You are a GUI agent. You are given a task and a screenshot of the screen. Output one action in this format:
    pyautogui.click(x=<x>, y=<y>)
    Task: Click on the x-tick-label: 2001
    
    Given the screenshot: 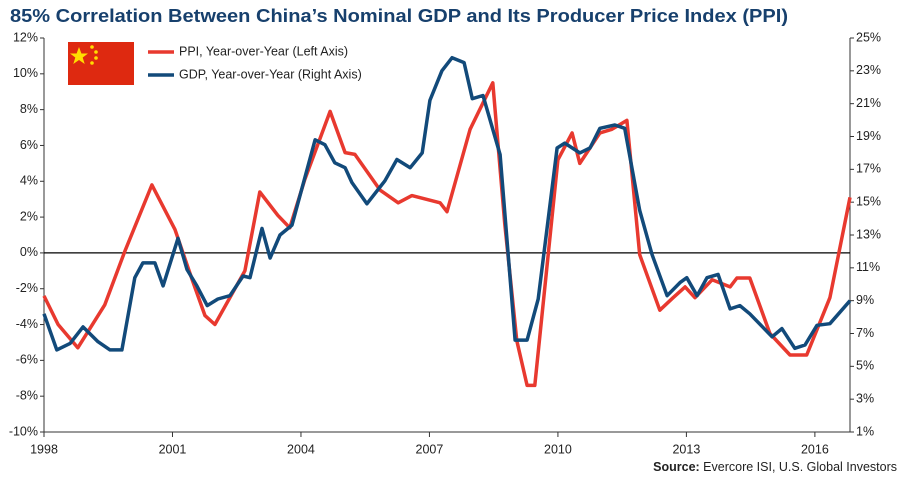 What is the action you would take?
    pyautogui.click(x=173, y=449)
    